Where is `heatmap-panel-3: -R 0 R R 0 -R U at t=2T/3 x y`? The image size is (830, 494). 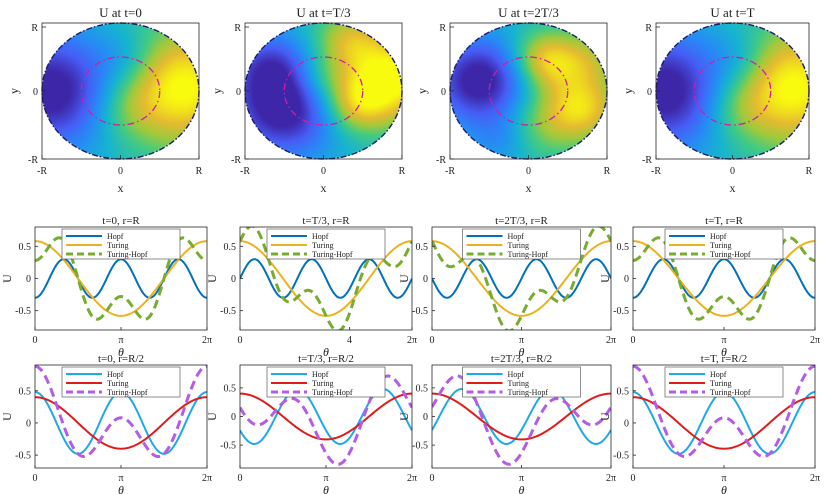 heatmap-panel-3: -R 0 R R 0 -R U at t=2T/3 x y is located at coordinates (513, 100).